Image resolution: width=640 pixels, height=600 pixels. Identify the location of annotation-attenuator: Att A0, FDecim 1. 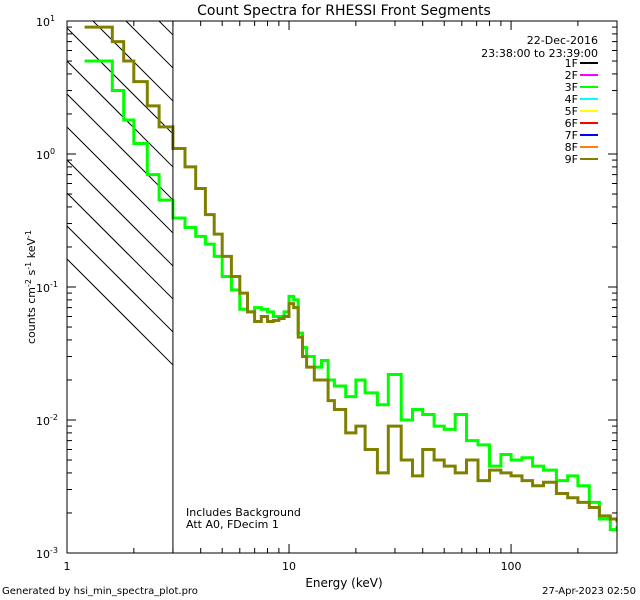
(232, 524).